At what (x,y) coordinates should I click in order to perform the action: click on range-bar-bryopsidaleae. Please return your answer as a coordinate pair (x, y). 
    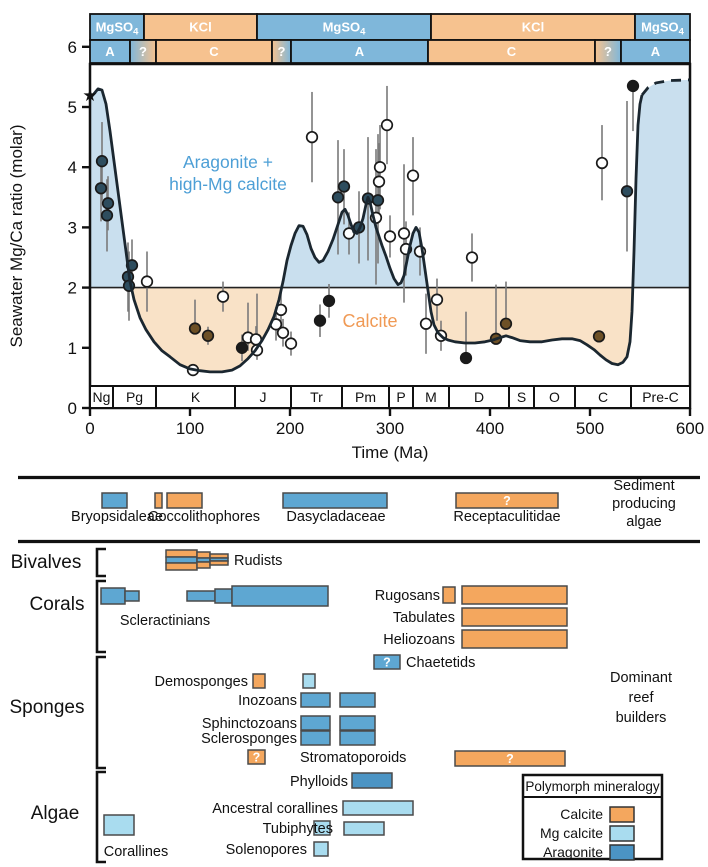
    Looking at the image, I should click on (114, 500).